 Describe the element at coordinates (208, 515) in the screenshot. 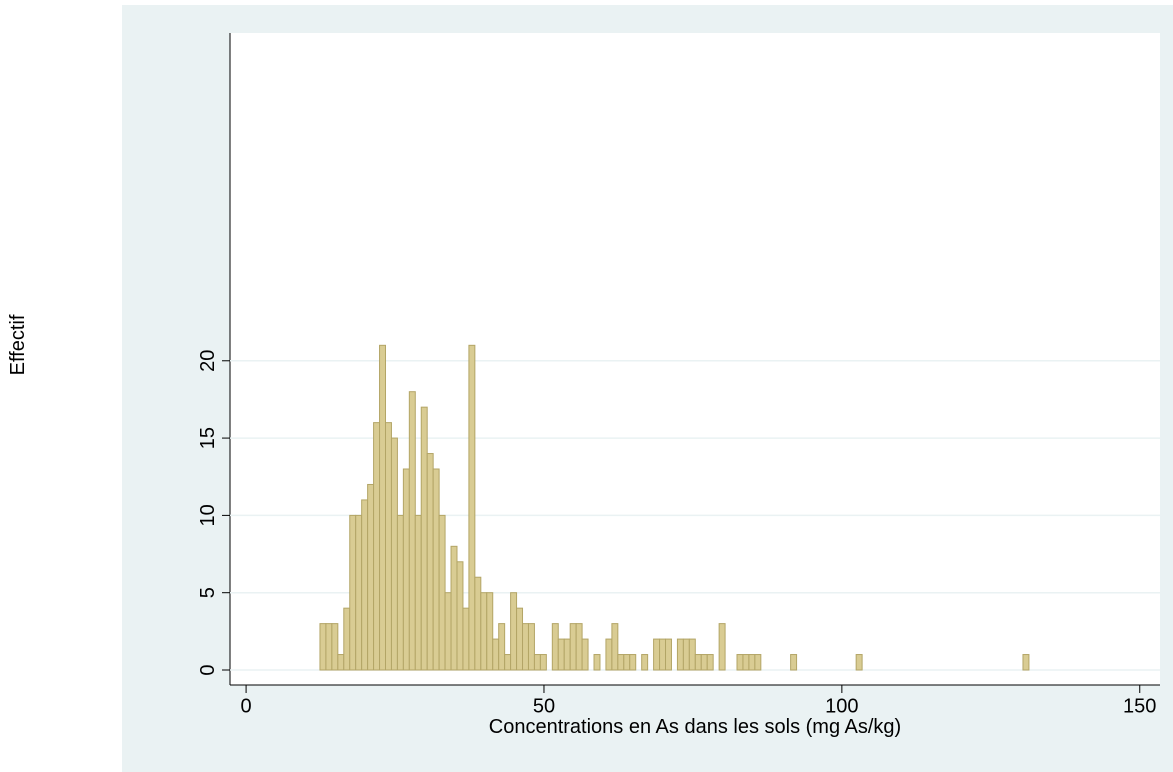

I see `y-tick-label: 10` at that location.